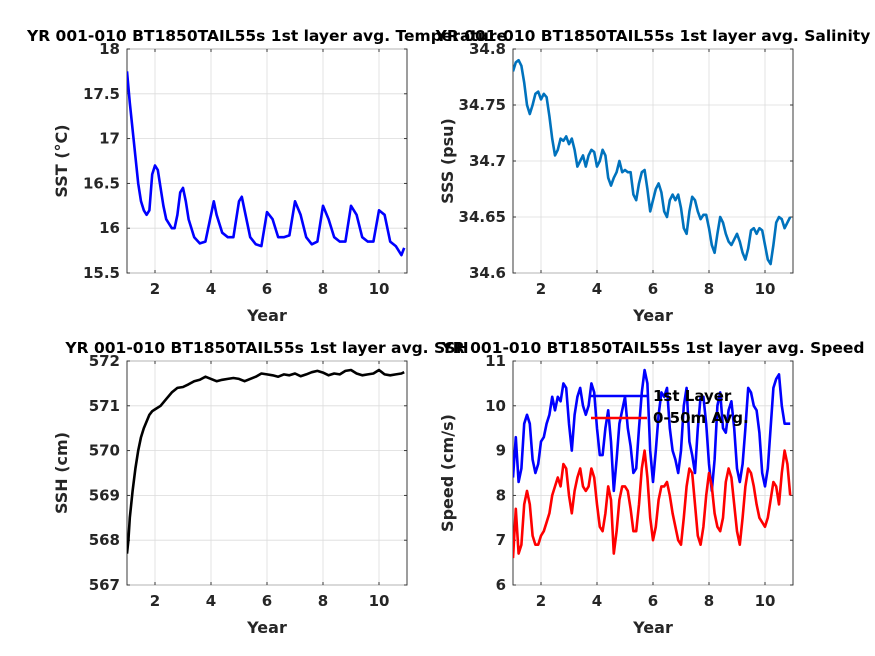 This screenshot has height=656, width=875. What do you see at coordinates (701, 418) in the screenshot?
I see `legend-label: 0-50m Avg.` at bounding box center [701, 418].